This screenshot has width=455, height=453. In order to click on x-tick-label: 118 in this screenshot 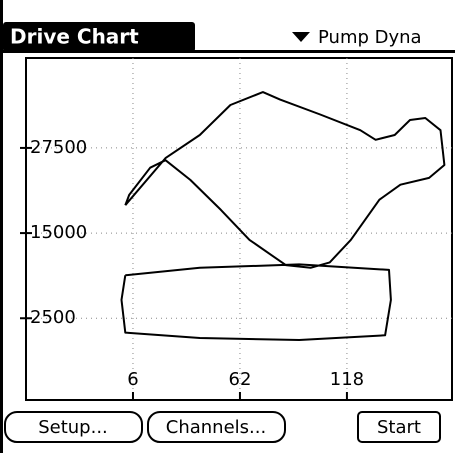, I will do `click(347, 379)`.